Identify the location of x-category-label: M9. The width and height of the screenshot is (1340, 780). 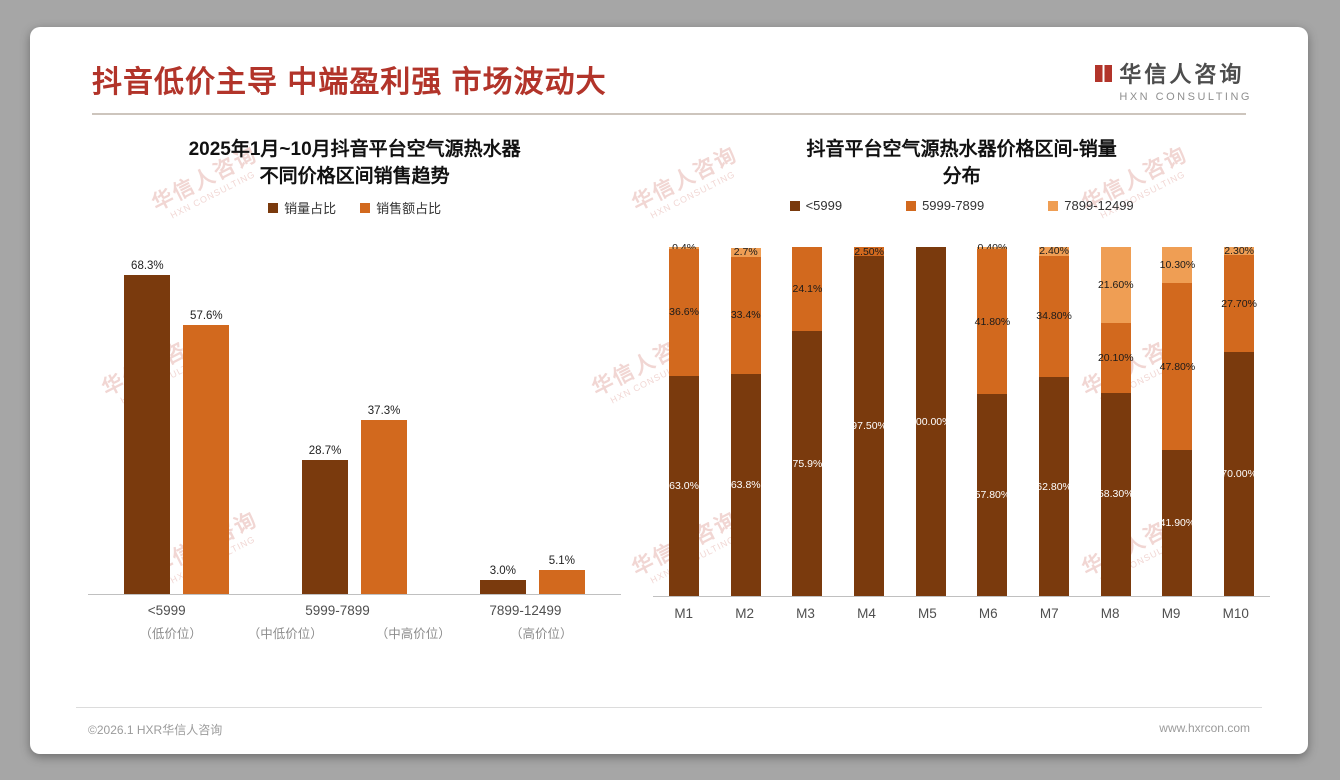
(1171, 614).